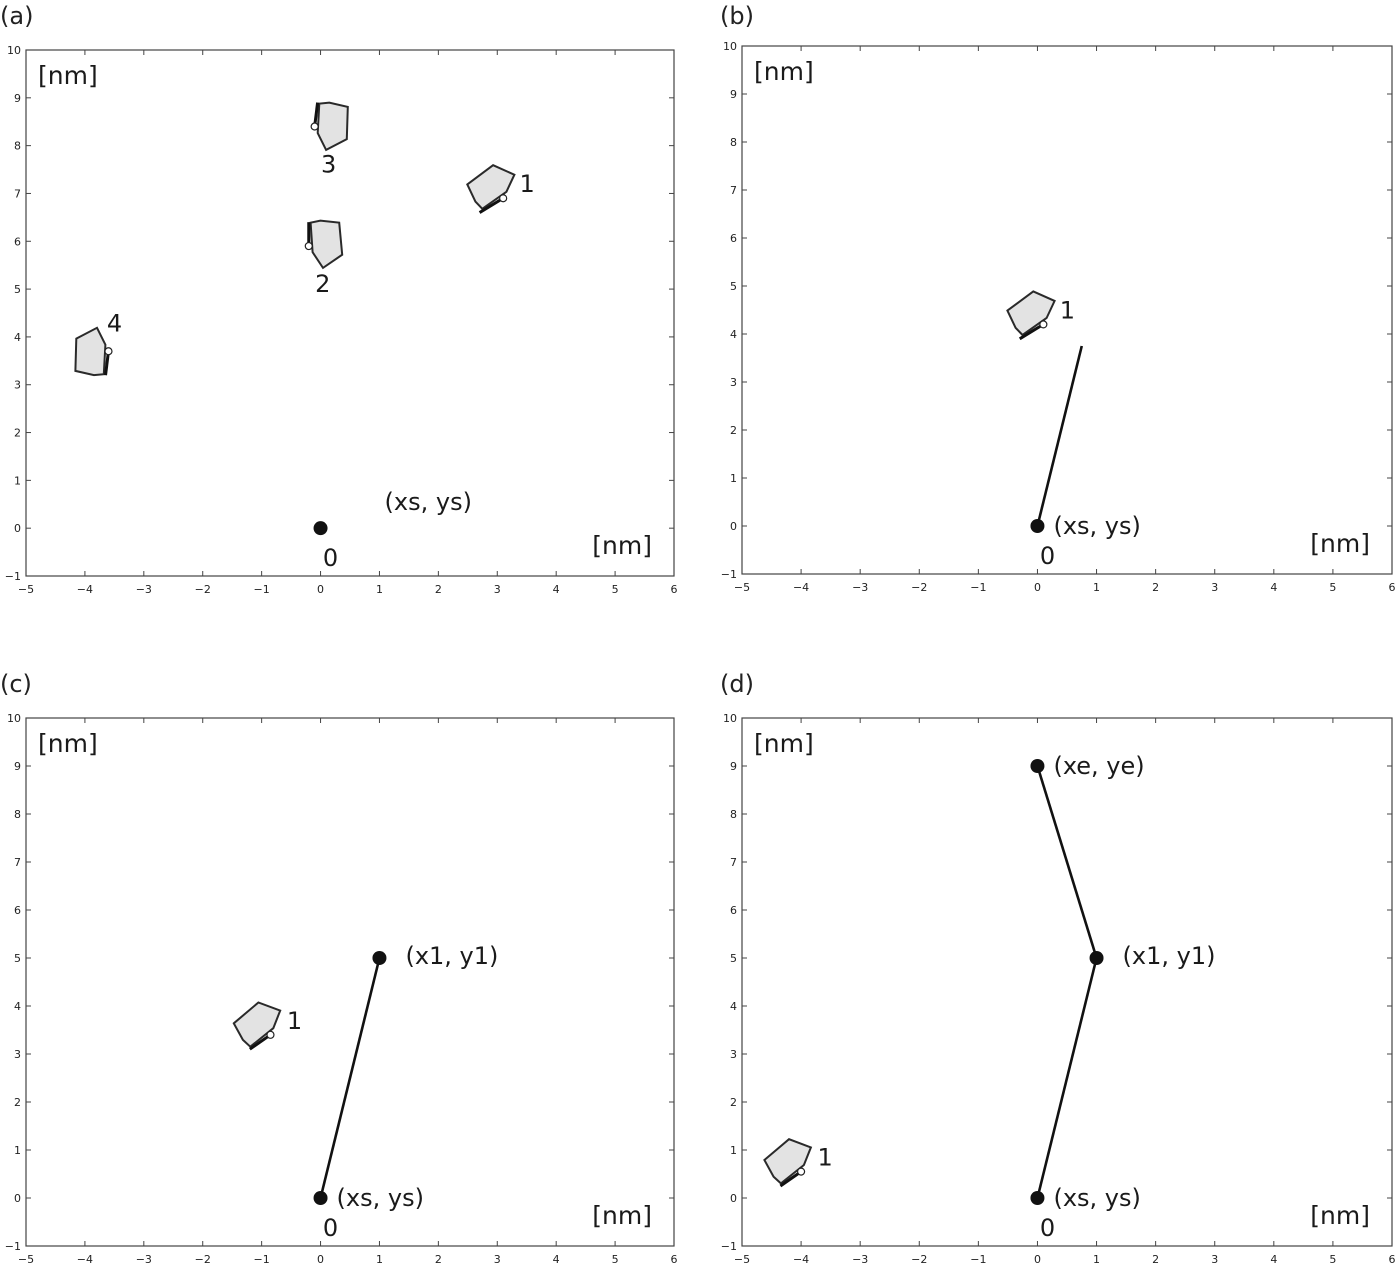 The width and height of the screenshot is (1400, 1269). Describe the element at coordinates (451, 956) in the screenshot. I see `point-tag: (x1, y1)` at that location.